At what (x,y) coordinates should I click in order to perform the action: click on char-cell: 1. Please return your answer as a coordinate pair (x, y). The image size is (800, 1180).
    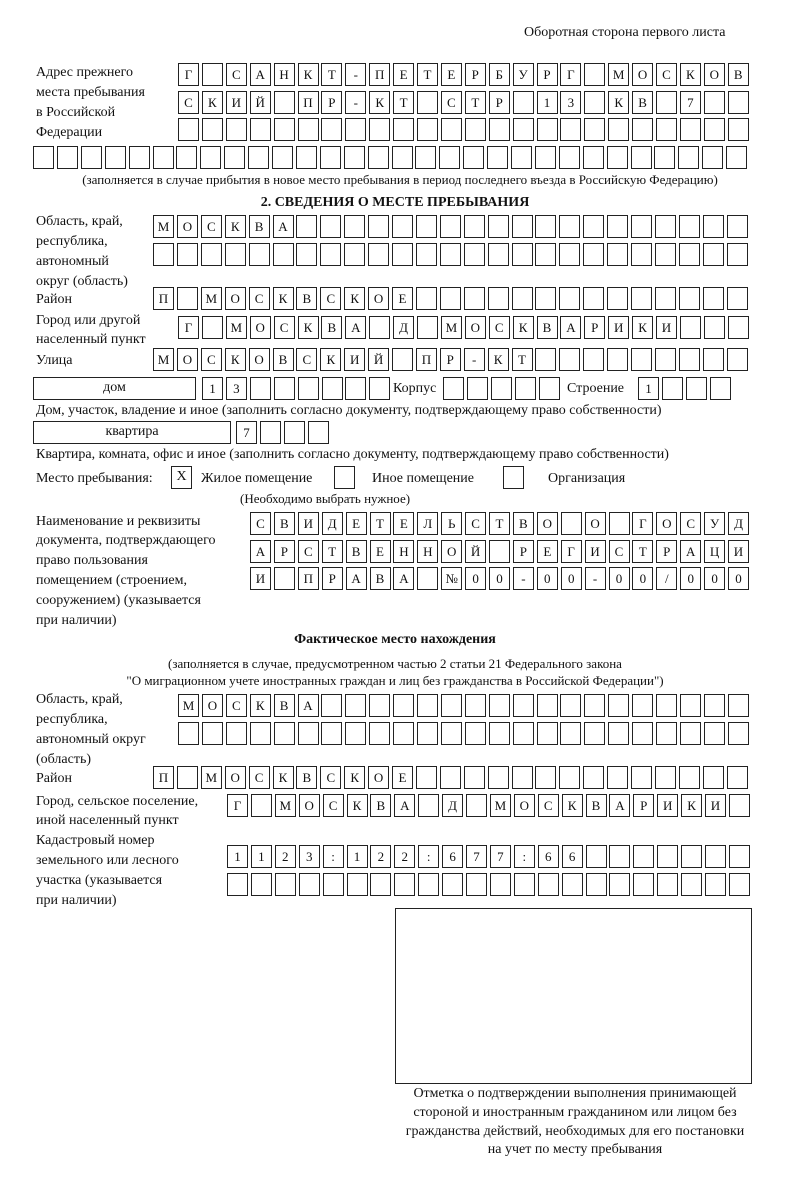
    Looking at the image, I should click on (261, 856).